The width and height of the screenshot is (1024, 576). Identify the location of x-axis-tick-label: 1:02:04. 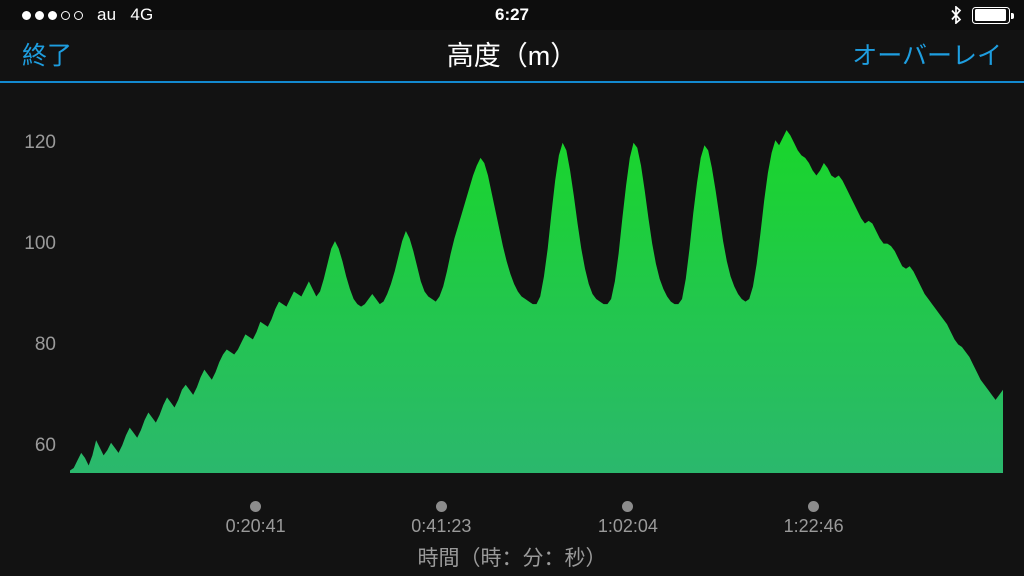
(627, 526).